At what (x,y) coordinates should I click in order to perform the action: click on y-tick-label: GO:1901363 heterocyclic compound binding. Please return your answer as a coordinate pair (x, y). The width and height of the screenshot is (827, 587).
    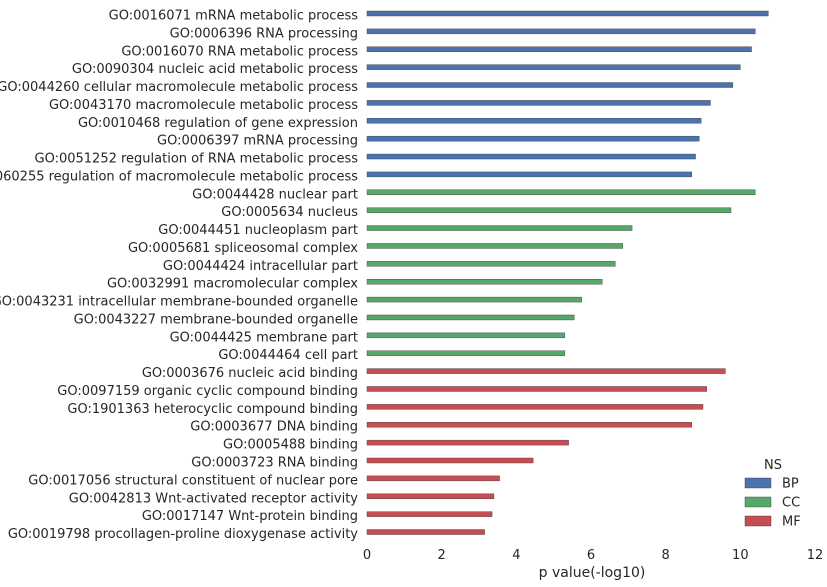
    Looking at the image, I should click on (212, 409).